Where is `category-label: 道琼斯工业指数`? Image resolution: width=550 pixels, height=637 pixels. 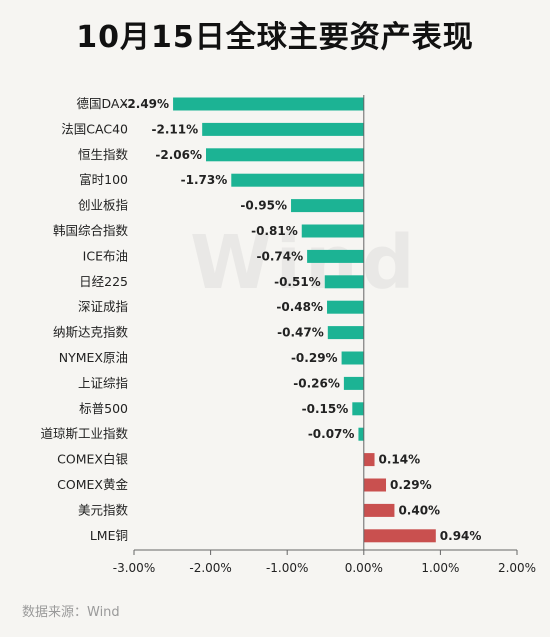
category-label: 道琼斯工业指数 is located at coordinates (84, 433).